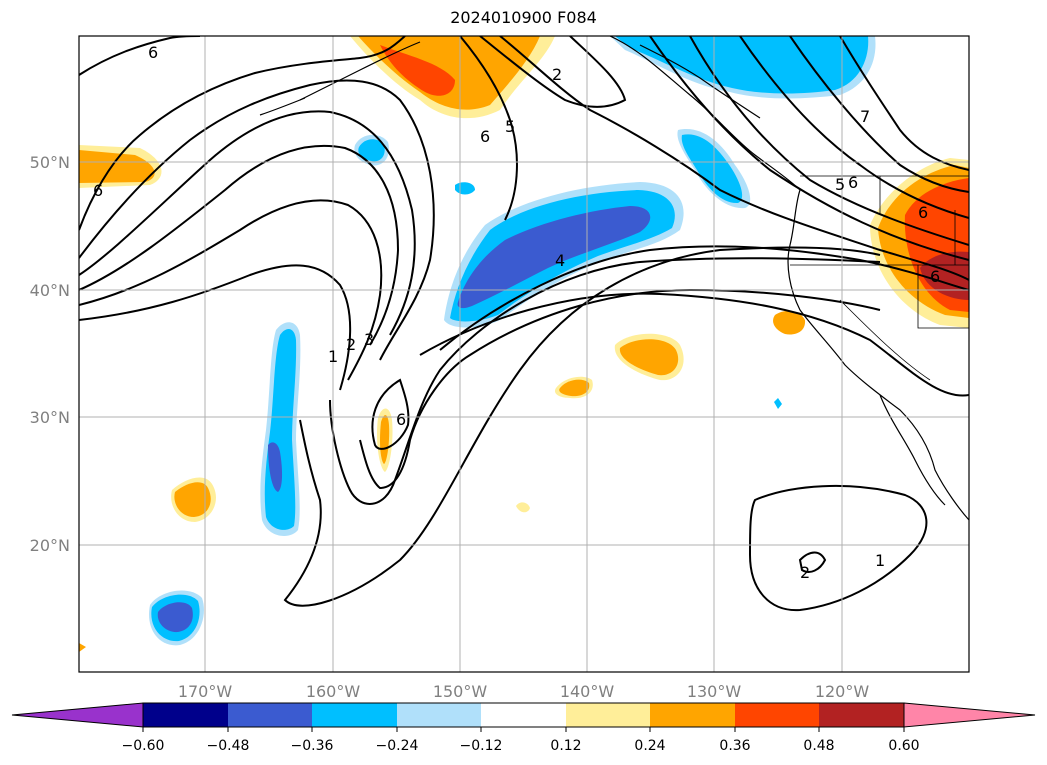  I want to click on anomaly-neg-3b, so click(371, 150).